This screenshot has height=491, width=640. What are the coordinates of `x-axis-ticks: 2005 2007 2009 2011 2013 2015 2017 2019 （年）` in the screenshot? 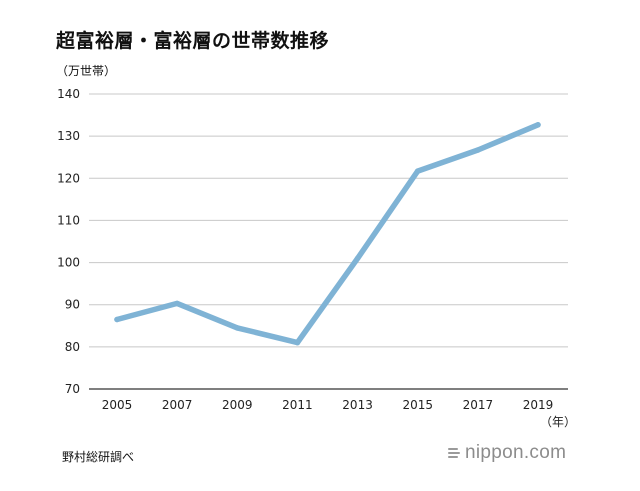 It's located at (339, 413).